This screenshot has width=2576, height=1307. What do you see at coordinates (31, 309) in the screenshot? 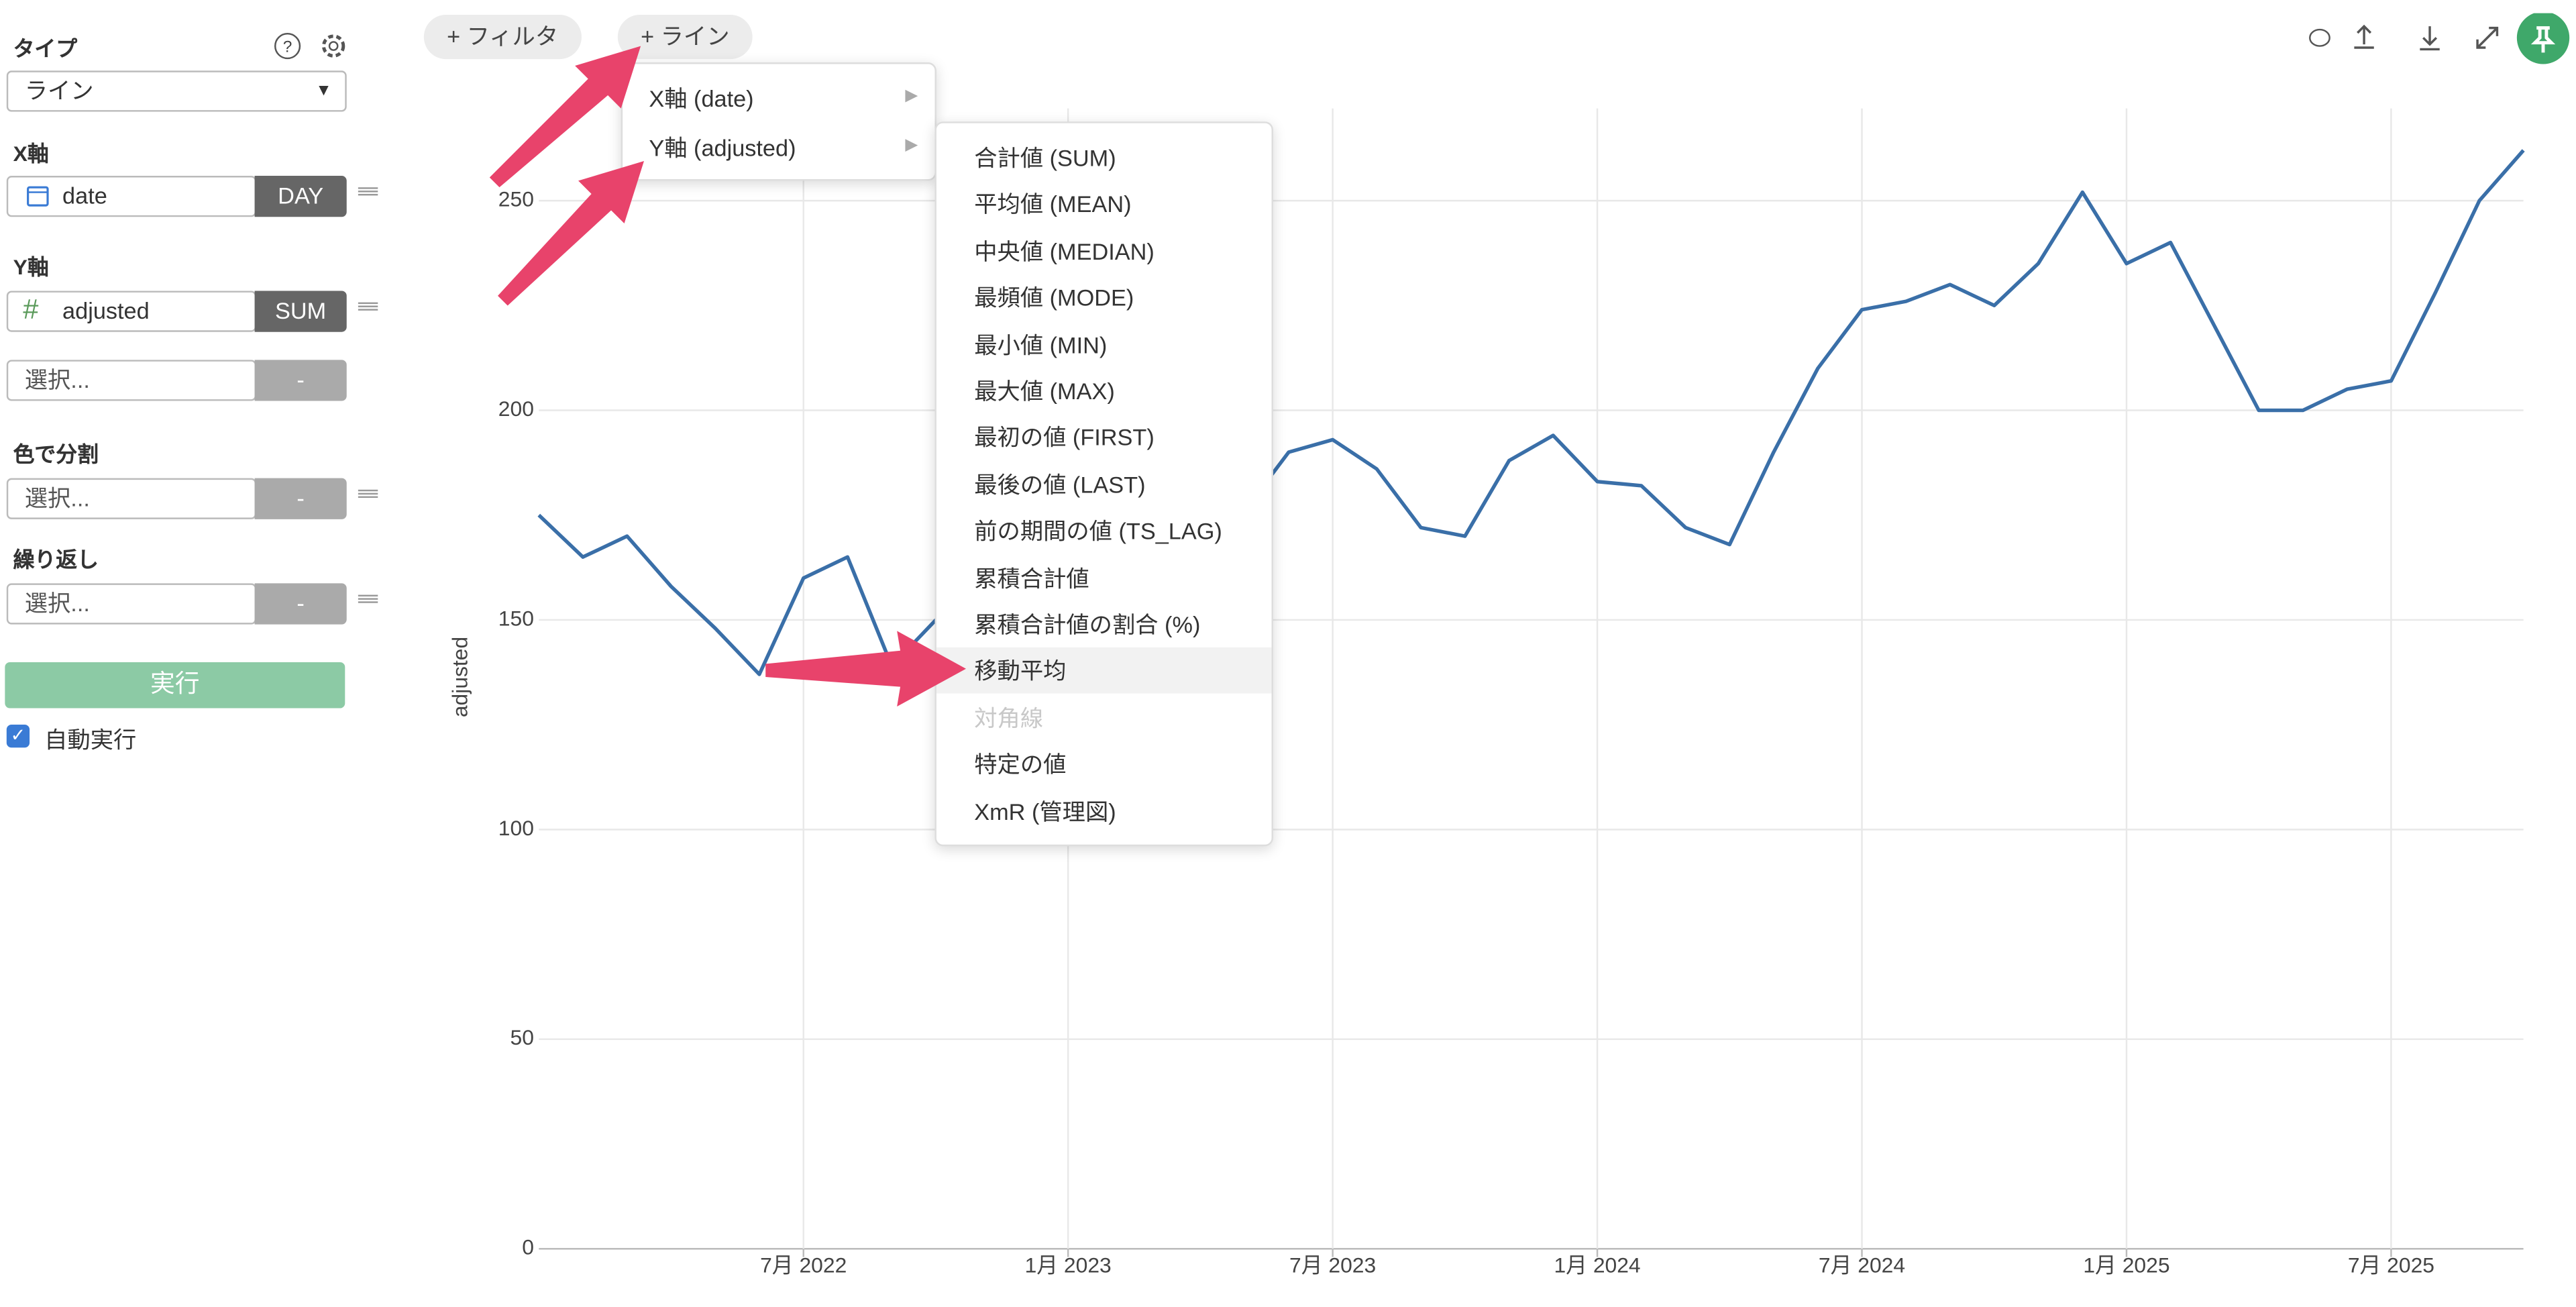
I see `hash-icon: #` at bounding box center [31, 309].